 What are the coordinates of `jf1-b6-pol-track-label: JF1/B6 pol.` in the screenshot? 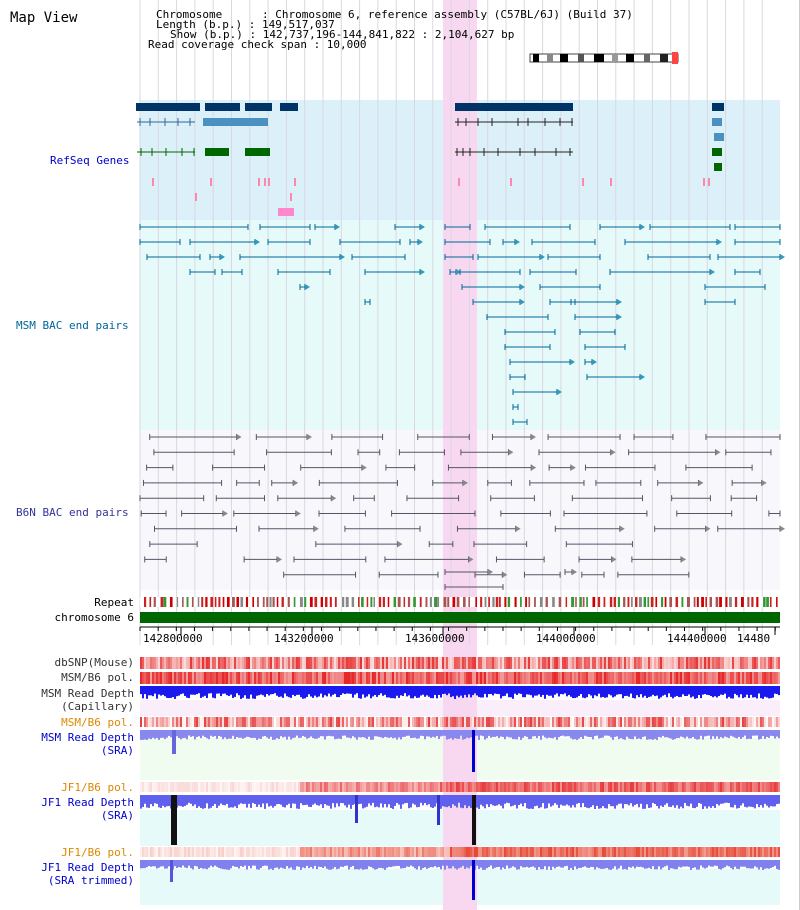 It's located at (97, 787).